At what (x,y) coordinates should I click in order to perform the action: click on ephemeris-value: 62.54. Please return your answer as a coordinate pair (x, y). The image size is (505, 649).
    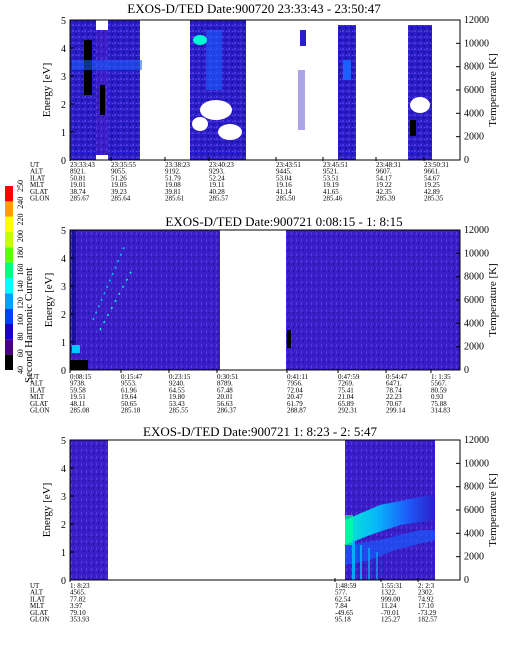
    Looking at the image, I should click on (343, 599).